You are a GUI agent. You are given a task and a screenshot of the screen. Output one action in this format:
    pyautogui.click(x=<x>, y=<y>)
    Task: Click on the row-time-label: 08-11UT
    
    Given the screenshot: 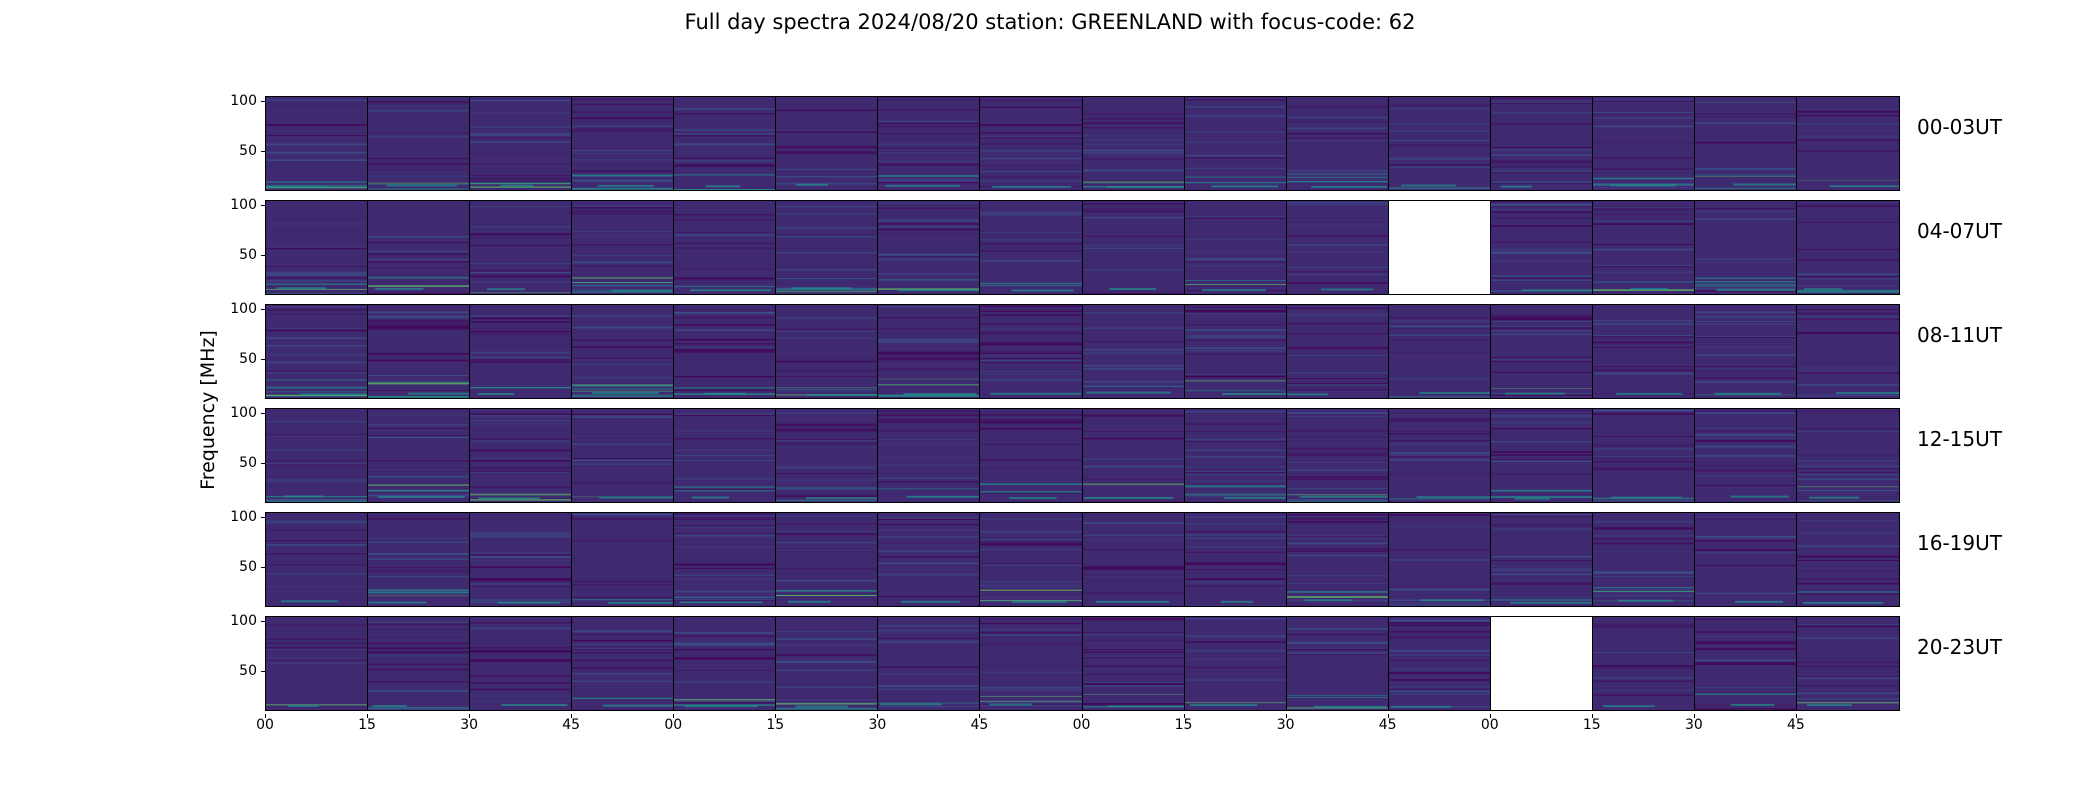 What is the action you would take?
    pyautogui.click(x=1959, y=335)
    